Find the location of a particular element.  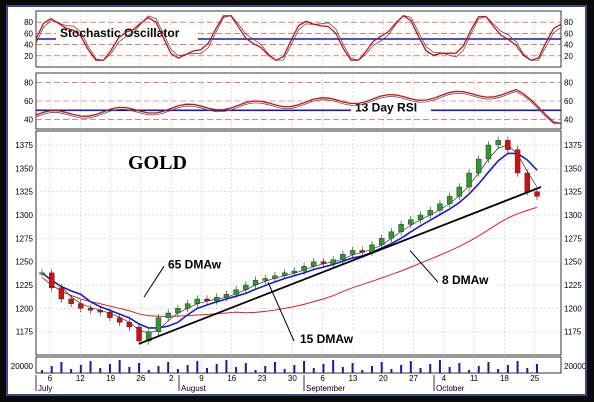

stoch-y-tick-right: 20 is located at coordinates (568, 56).